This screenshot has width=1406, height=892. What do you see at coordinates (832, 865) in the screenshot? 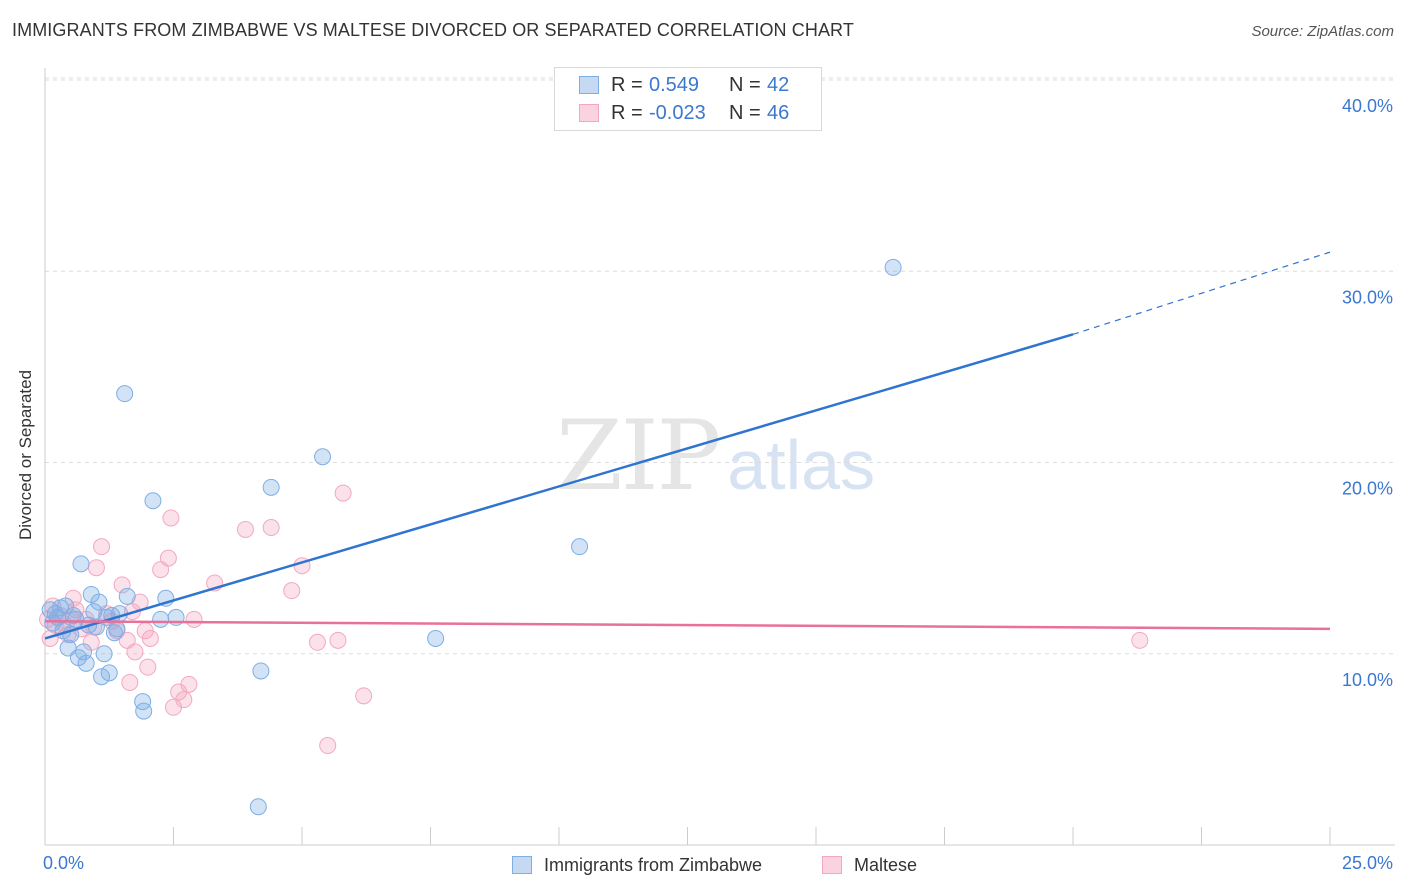
I see `series-swatch-maltese` at bounding box center [832, 865].